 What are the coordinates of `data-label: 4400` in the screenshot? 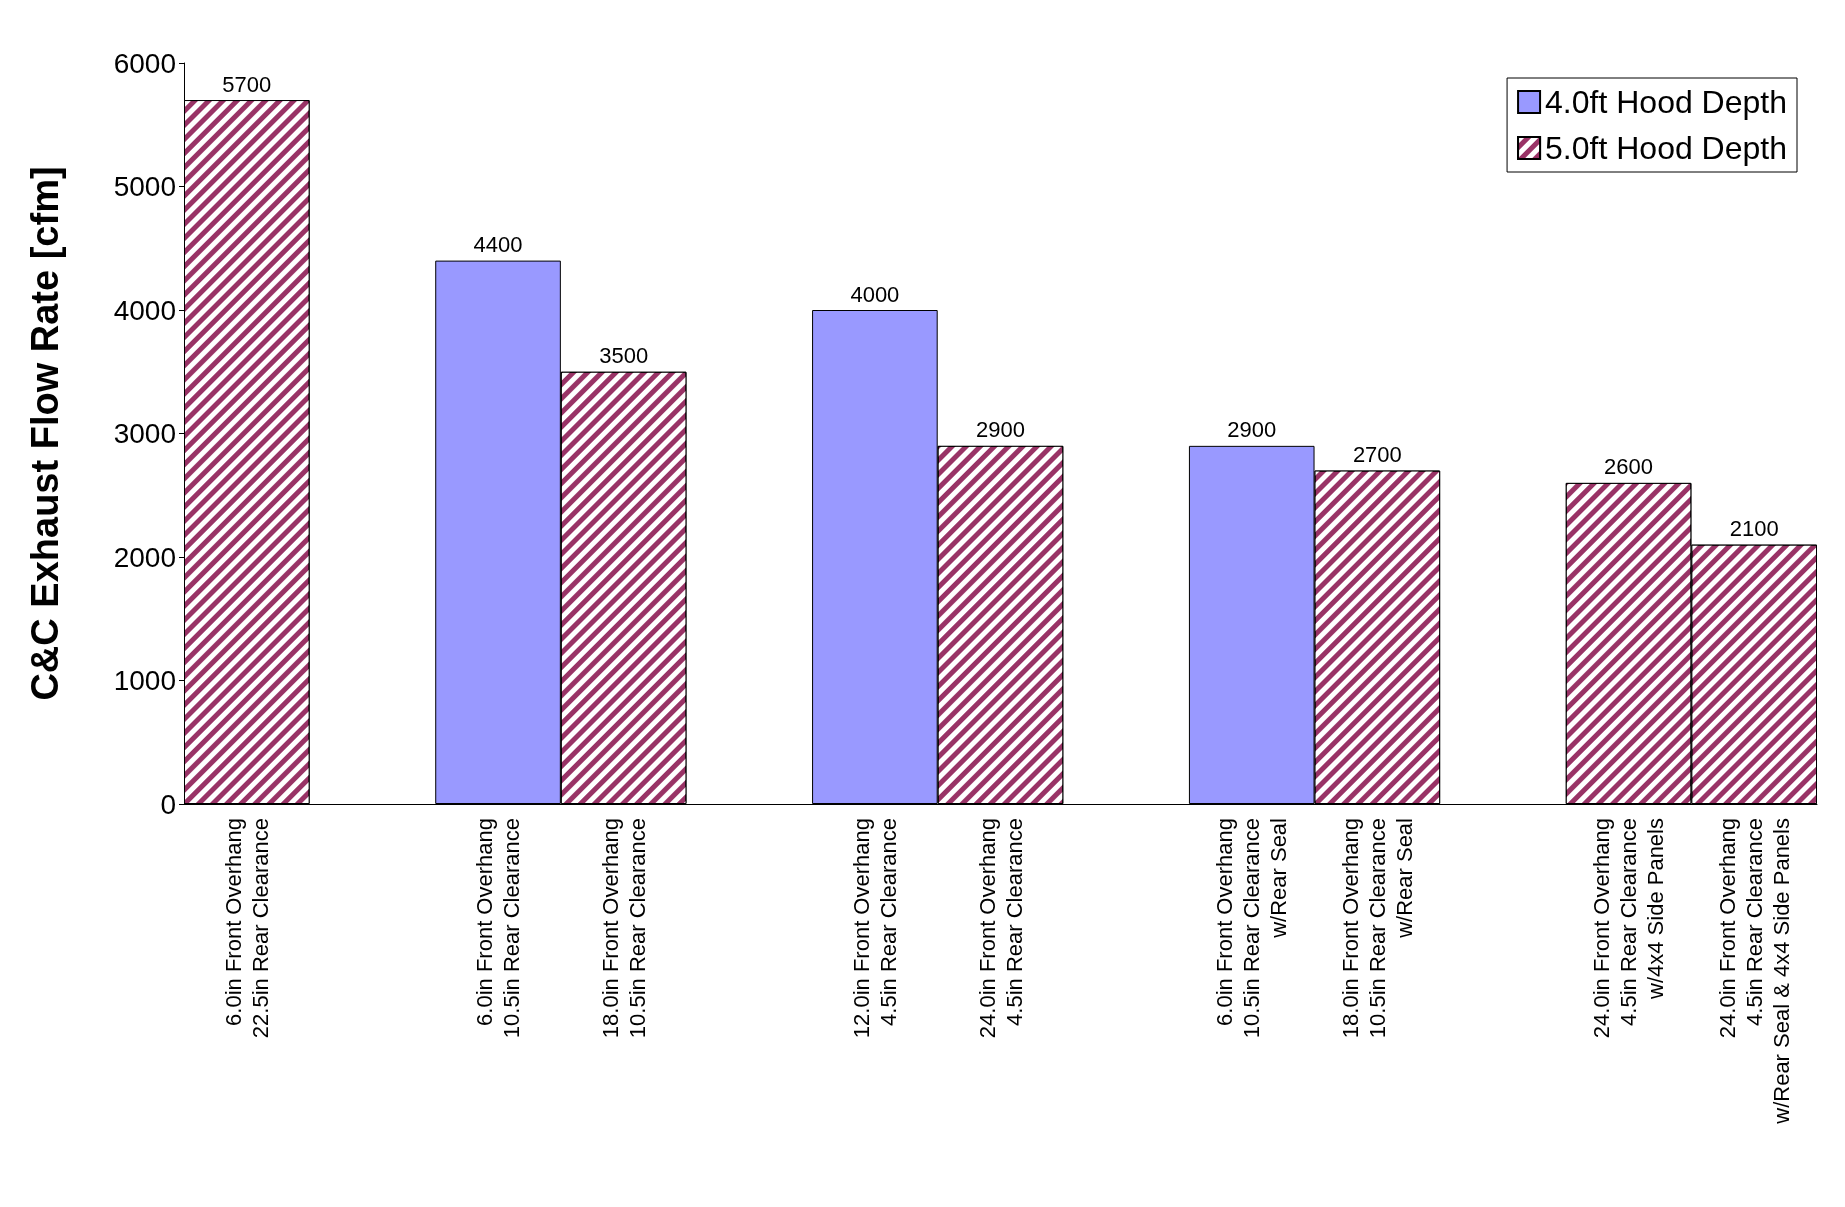 It's located at (498, 245).